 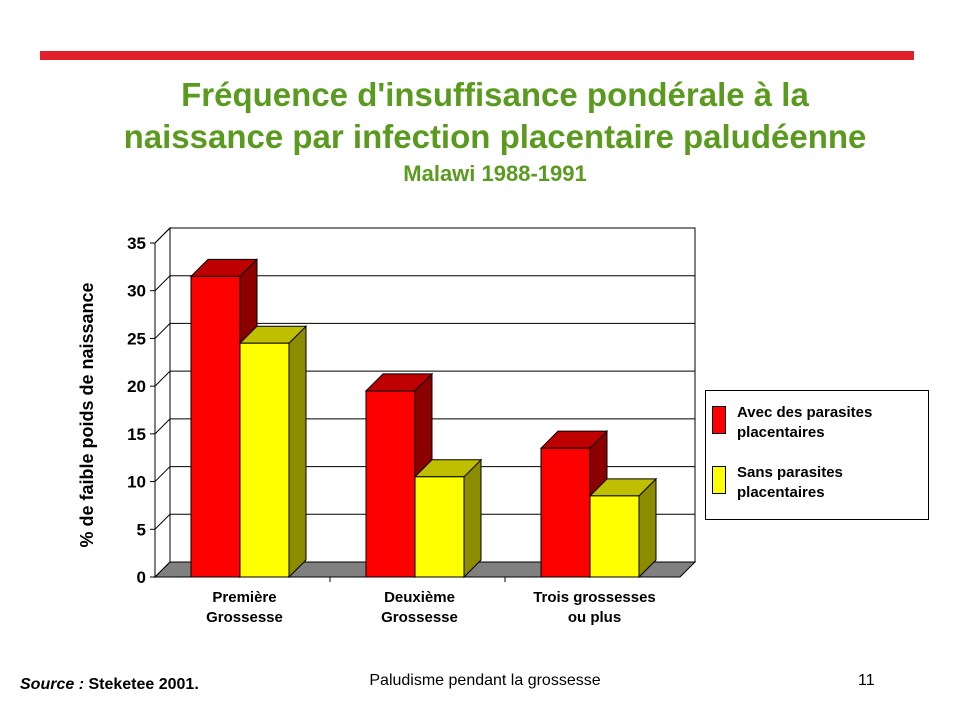 What do you see at coordinates (594, 617) in the screenshot?
I see `x-tick-label: ou plus` at bounding box center [594, 617].